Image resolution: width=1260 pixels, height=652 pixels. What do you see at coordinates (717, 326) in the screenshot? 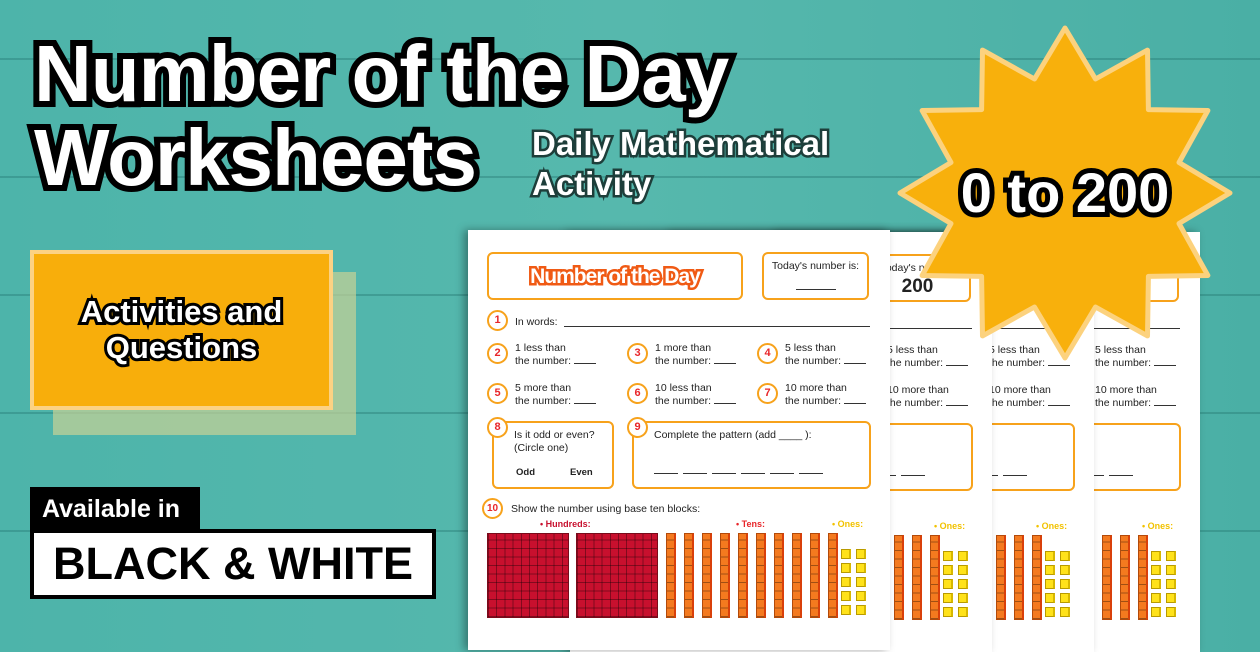
I see `q1-answer-line` at bounding box center [717, 326].